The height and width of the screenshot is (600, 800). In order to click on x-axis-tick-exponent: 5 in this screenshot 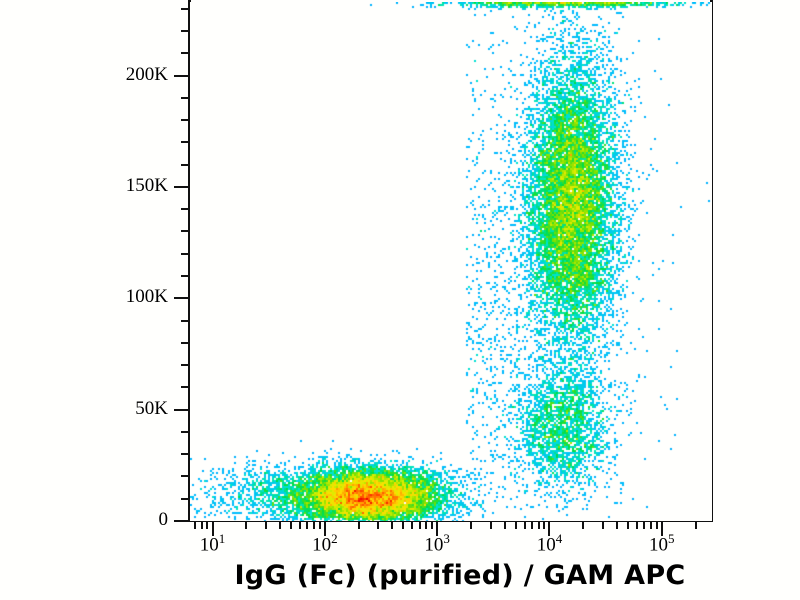, I will do `click(671, 538)`.